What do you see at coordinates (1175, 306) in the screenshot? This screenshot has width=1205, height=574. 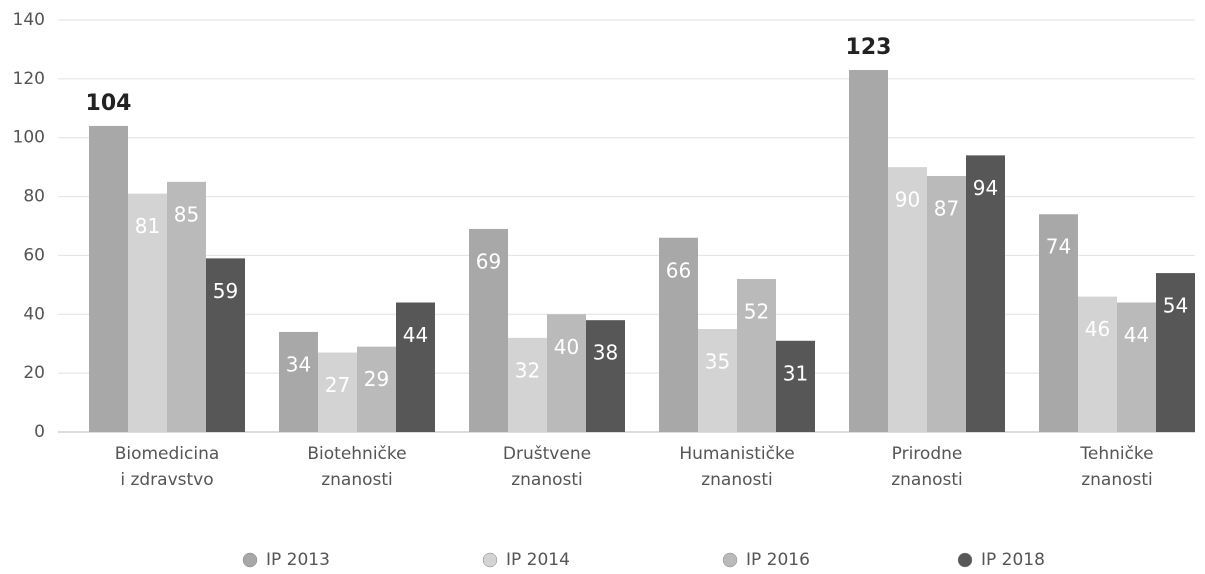 I see `value-label: 54` at bounding box center [1175, 306].